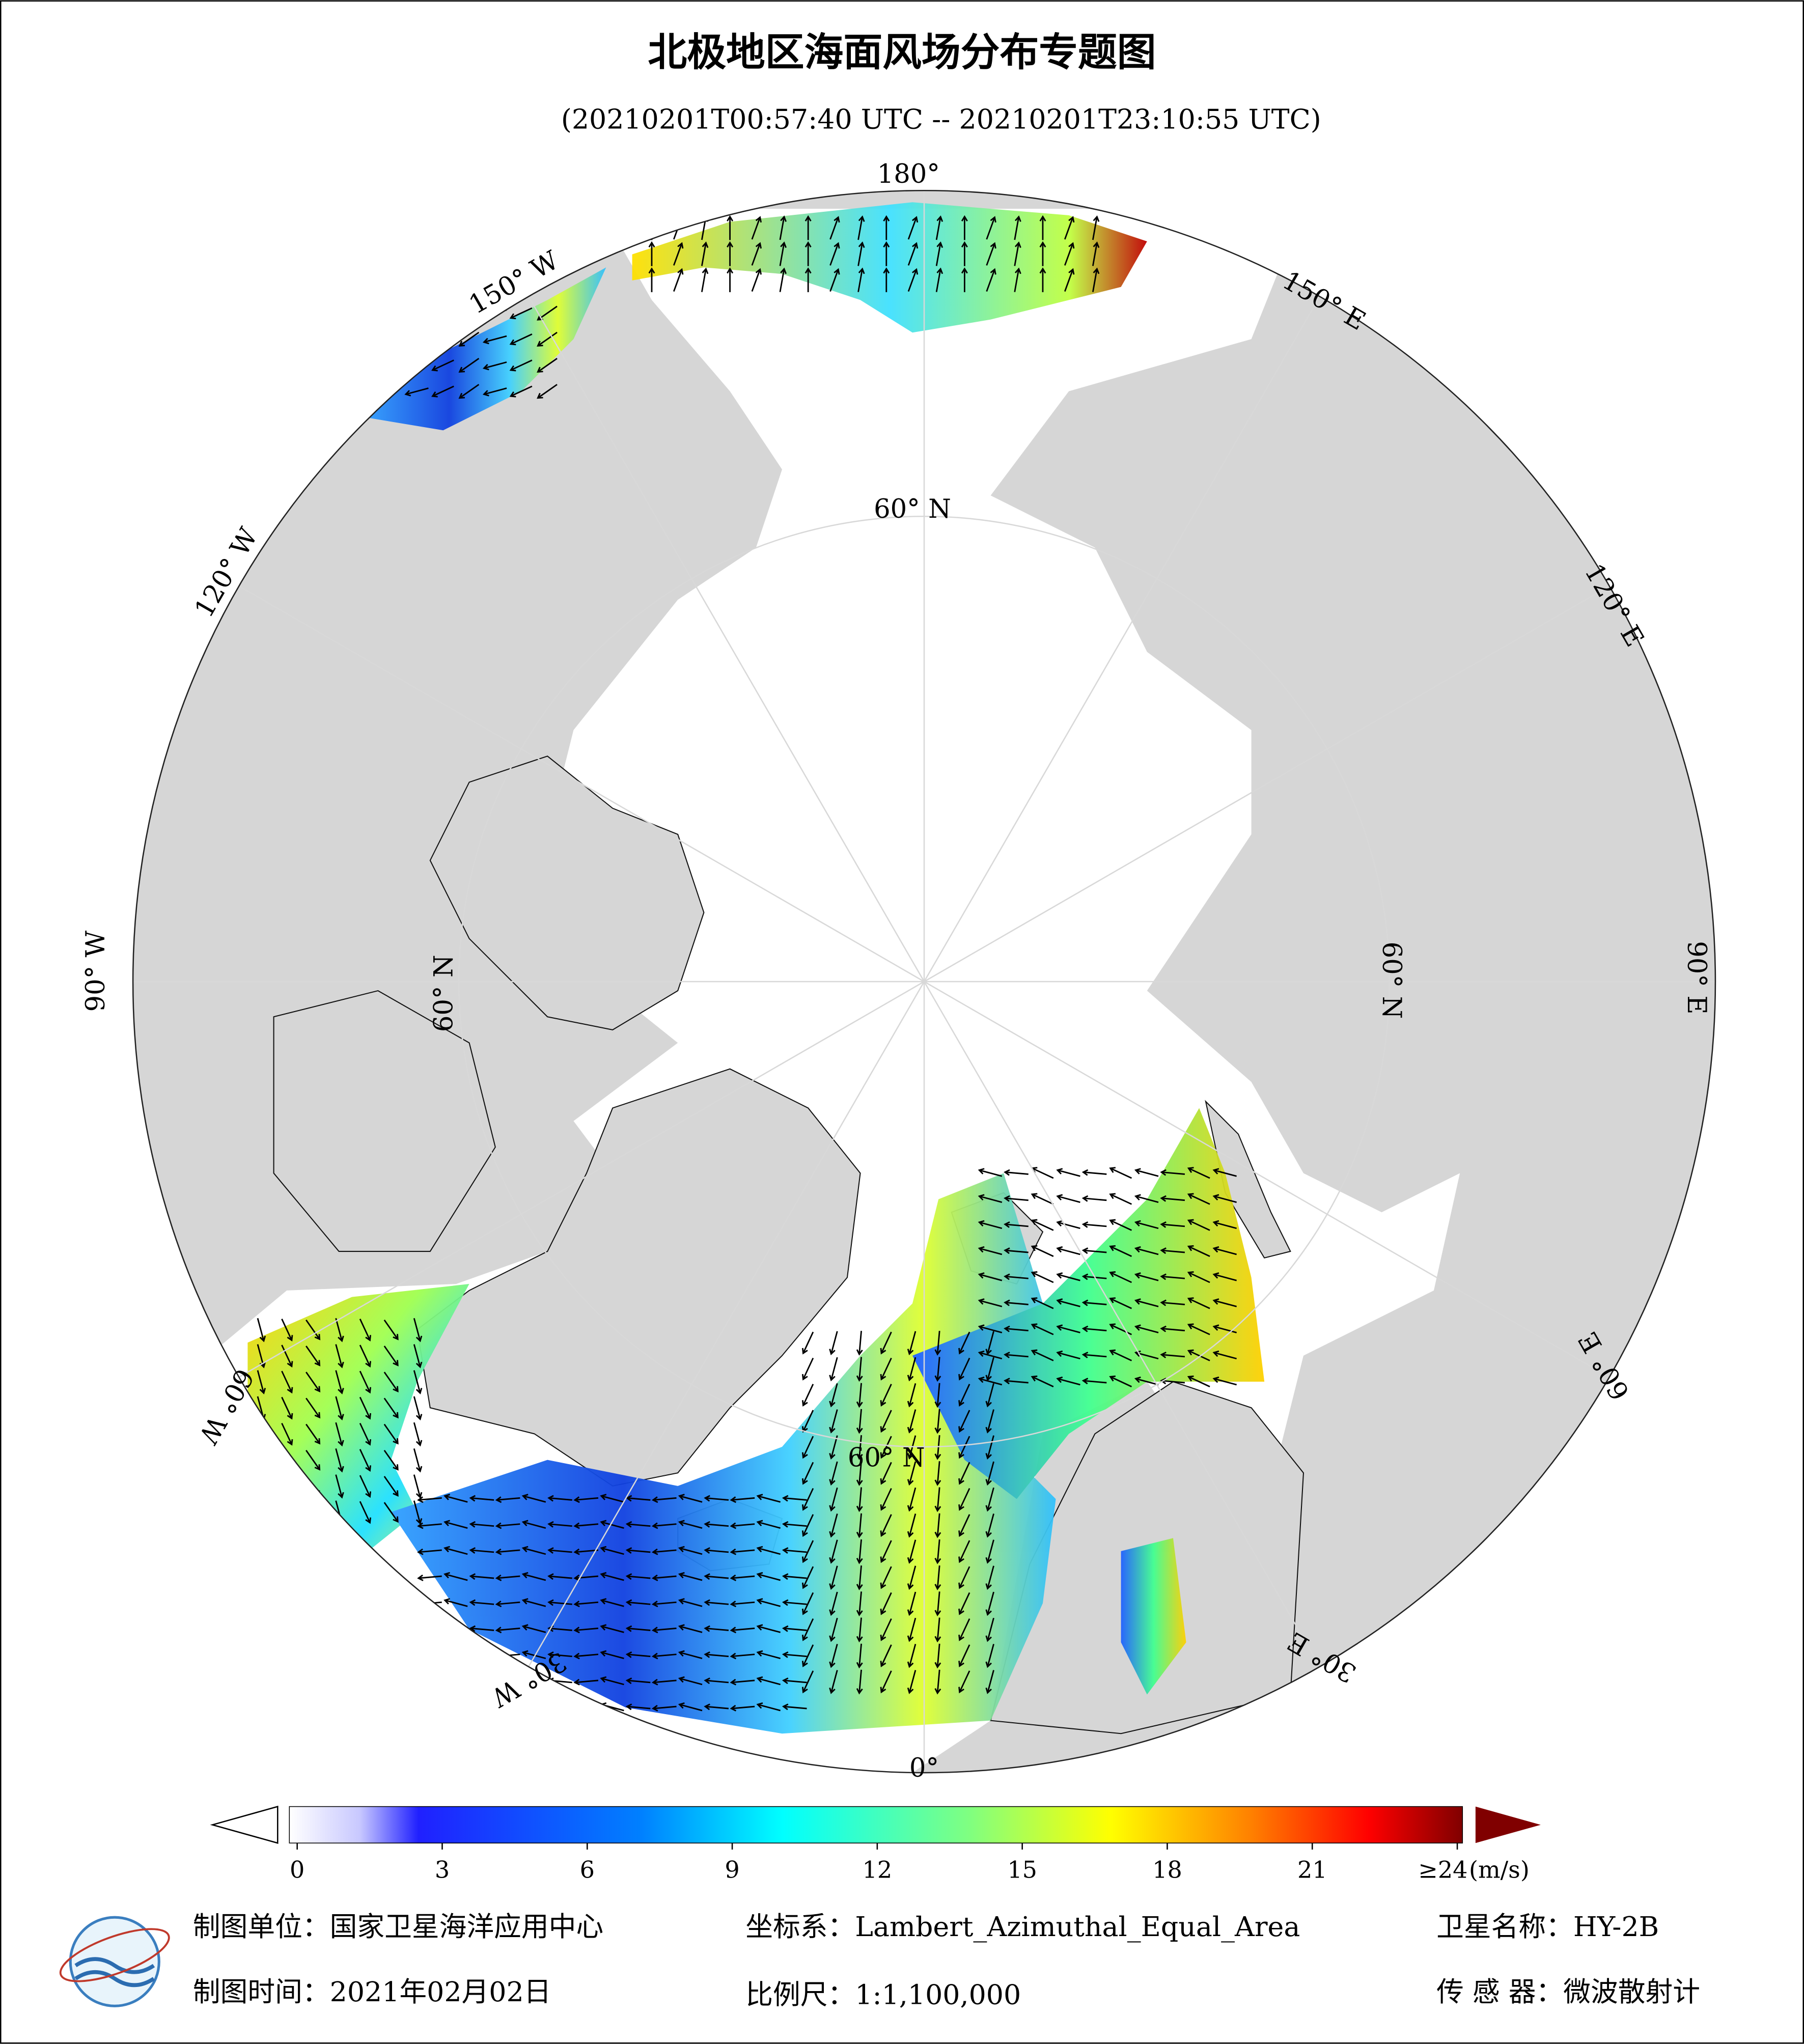 The height and width of the screenshot is (2044, 1804). I want to click on colorbar-max-arrow, so click(1508, 1824).